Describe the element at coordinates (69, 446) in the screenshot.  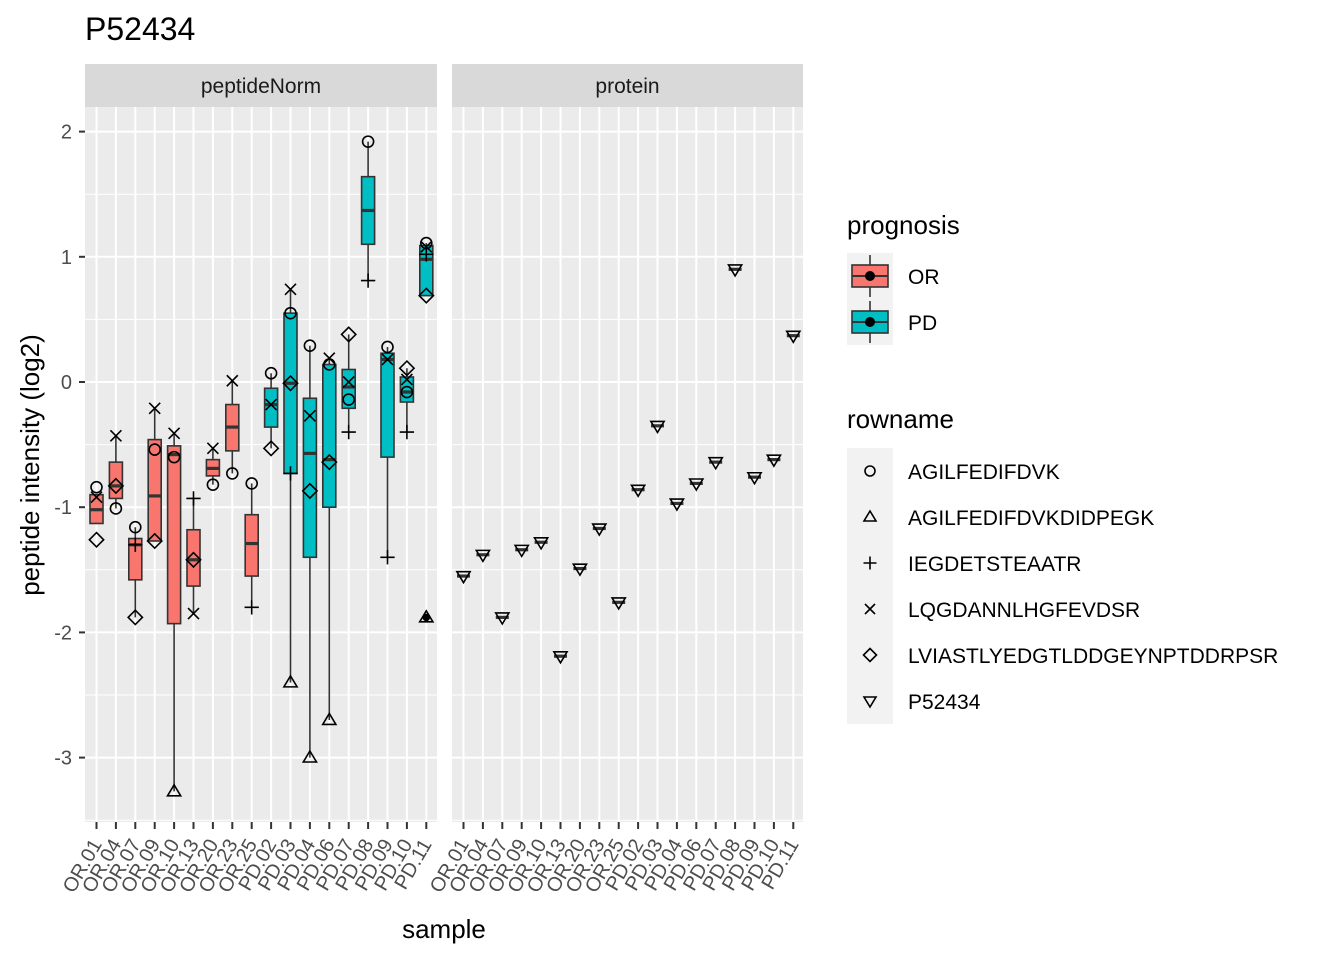
I see `y-axis: 2 1 0 -1 -2 -3` at that location.